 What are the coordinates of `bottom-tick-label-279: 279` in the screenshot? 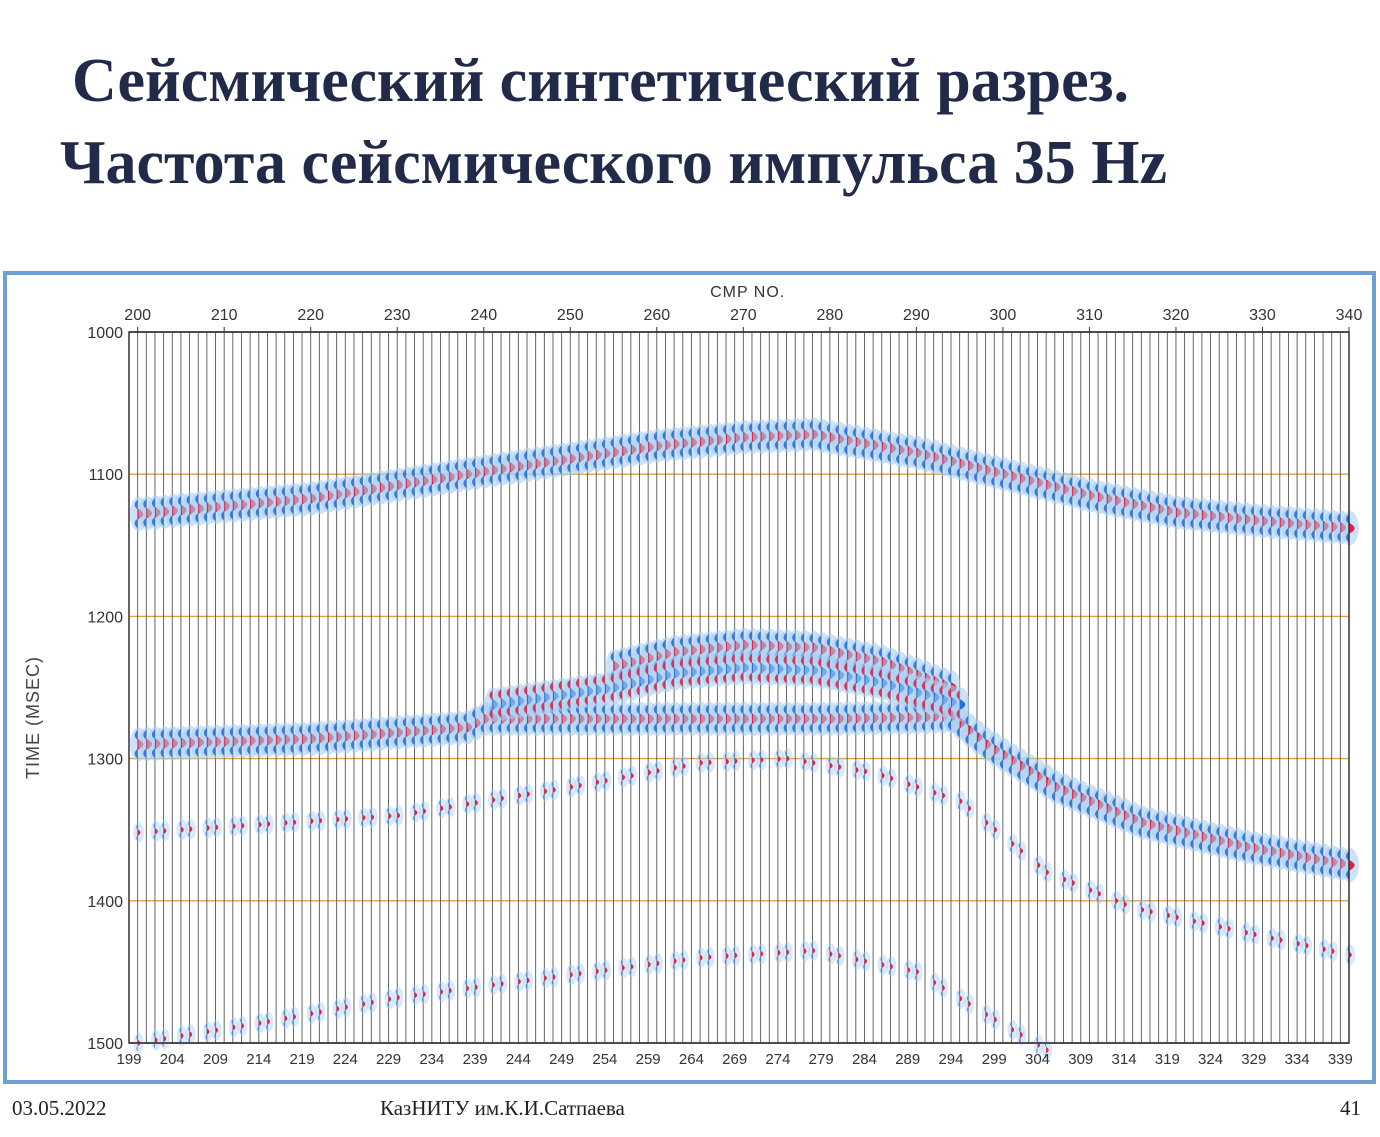 It's located at (821, 1059).